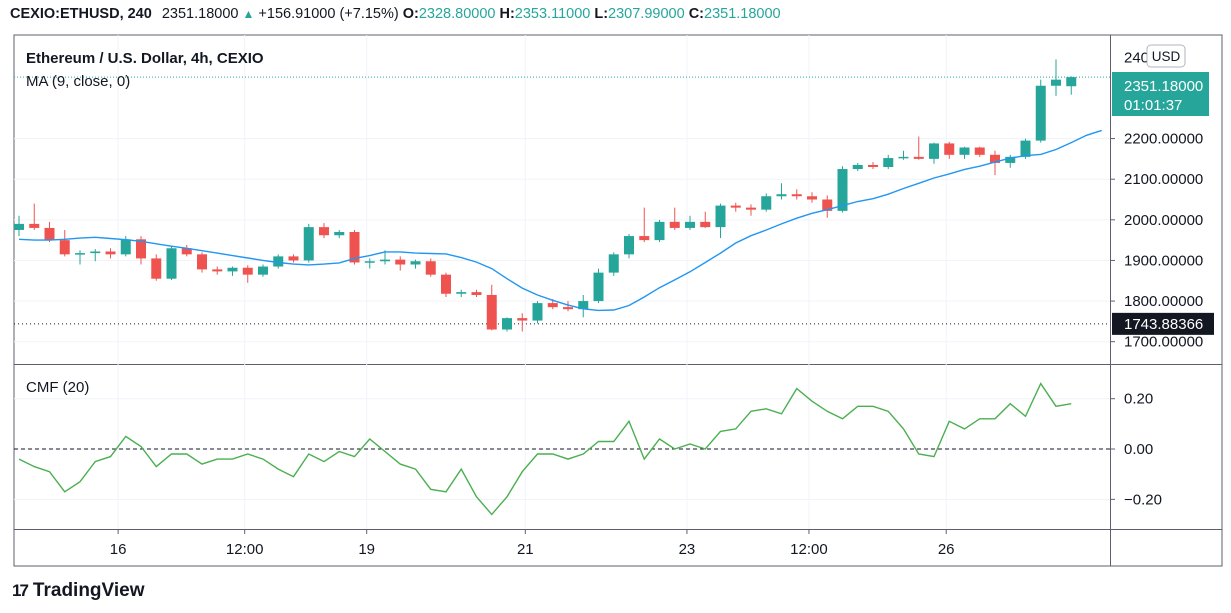 Image resolution: width=1231 pixels, height=613 pixels. What do you see at coordinates (525, 549) in the screenshot?
I see `time-tick-label: 21` at bounding box center [525, 549].